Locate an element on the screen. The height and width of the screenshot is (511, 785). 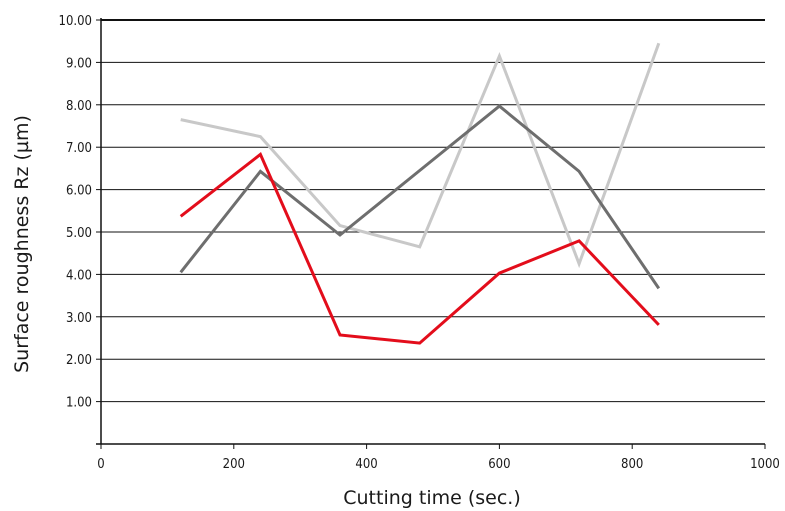
x-tick-label: 200 is located at coordinates (234, 464).